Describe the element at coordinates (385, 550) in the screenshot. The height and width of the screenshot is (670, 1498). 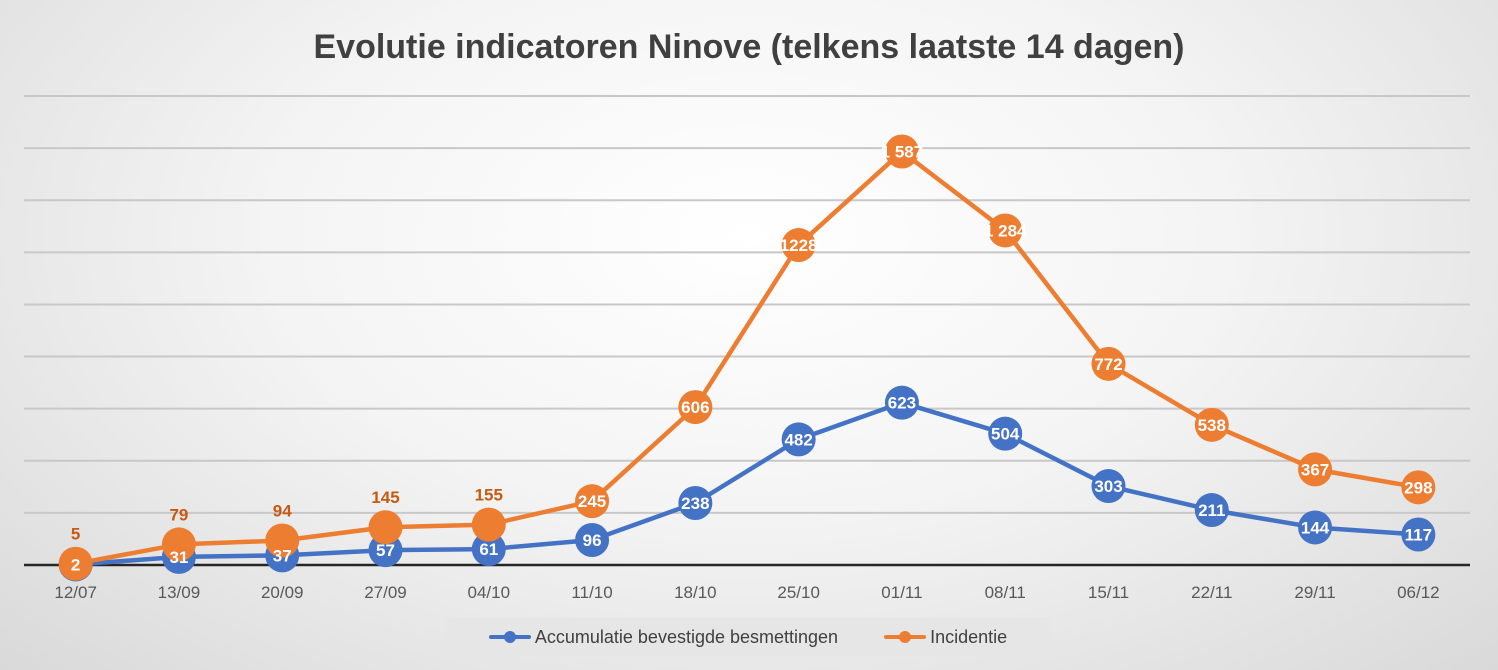
I see `data-label: 57` at that location.